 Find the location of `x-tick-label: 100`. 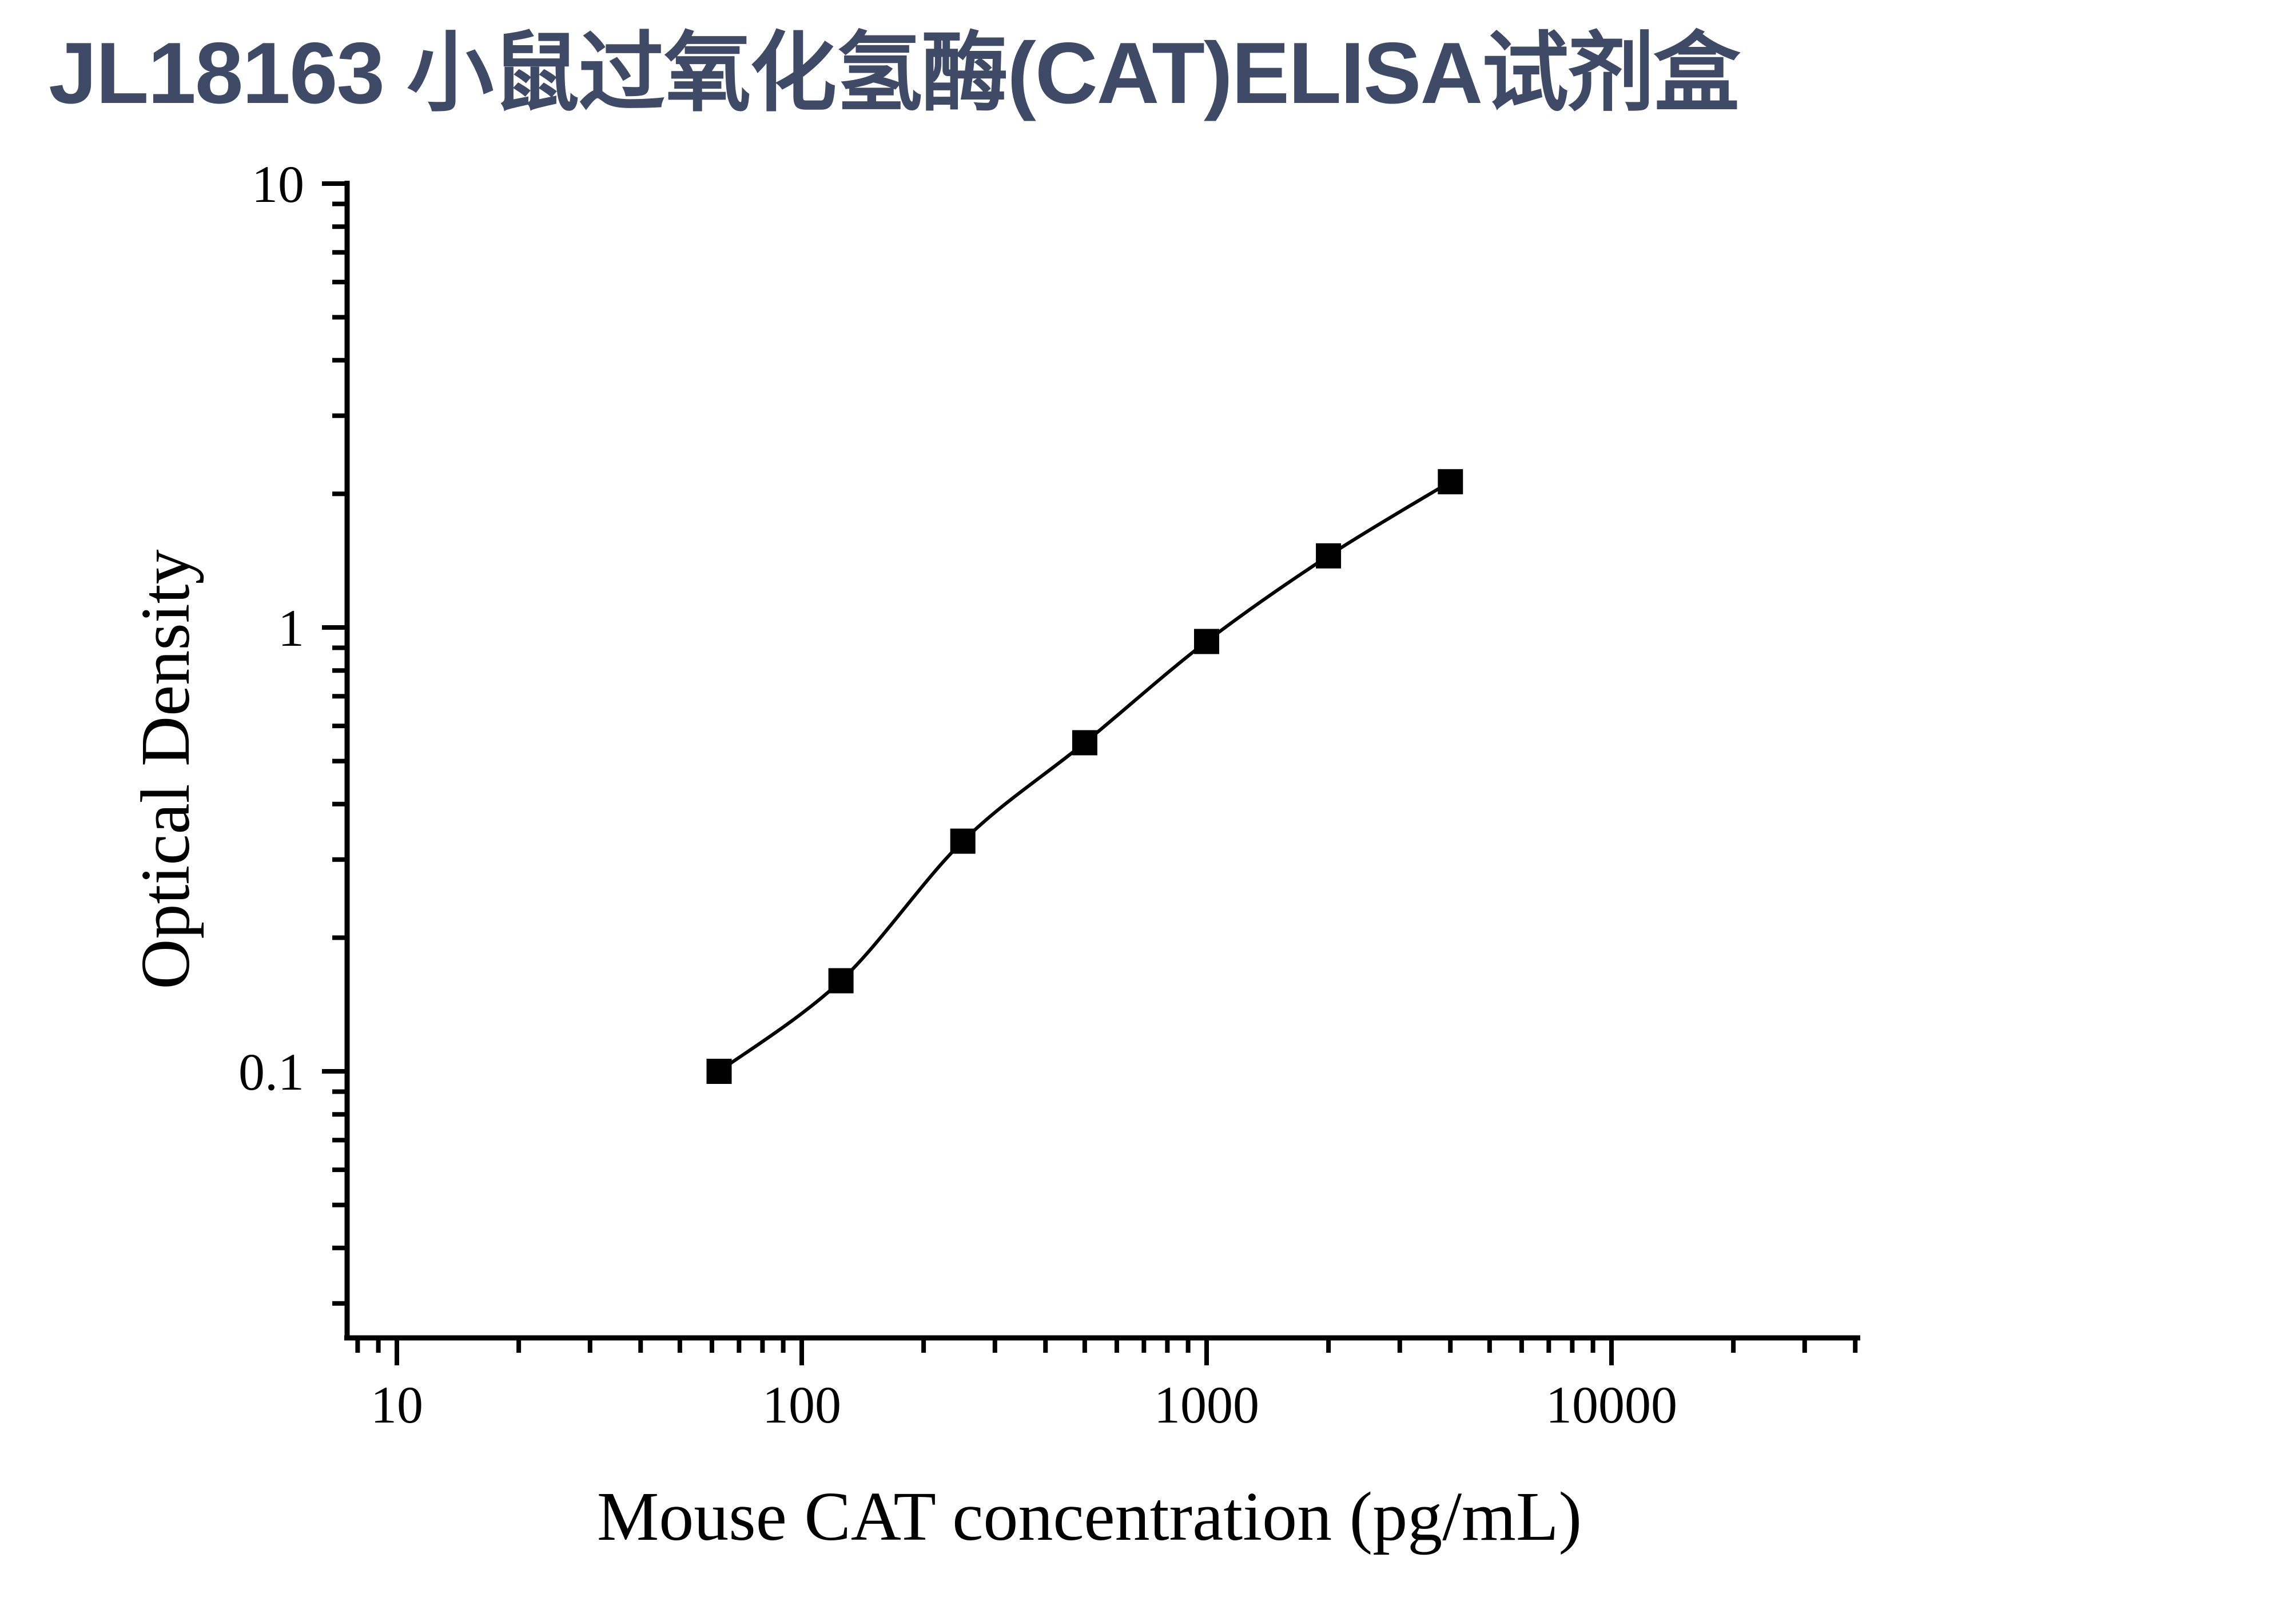

x-tick-label: 100 is located at coordinates (802, 1405).